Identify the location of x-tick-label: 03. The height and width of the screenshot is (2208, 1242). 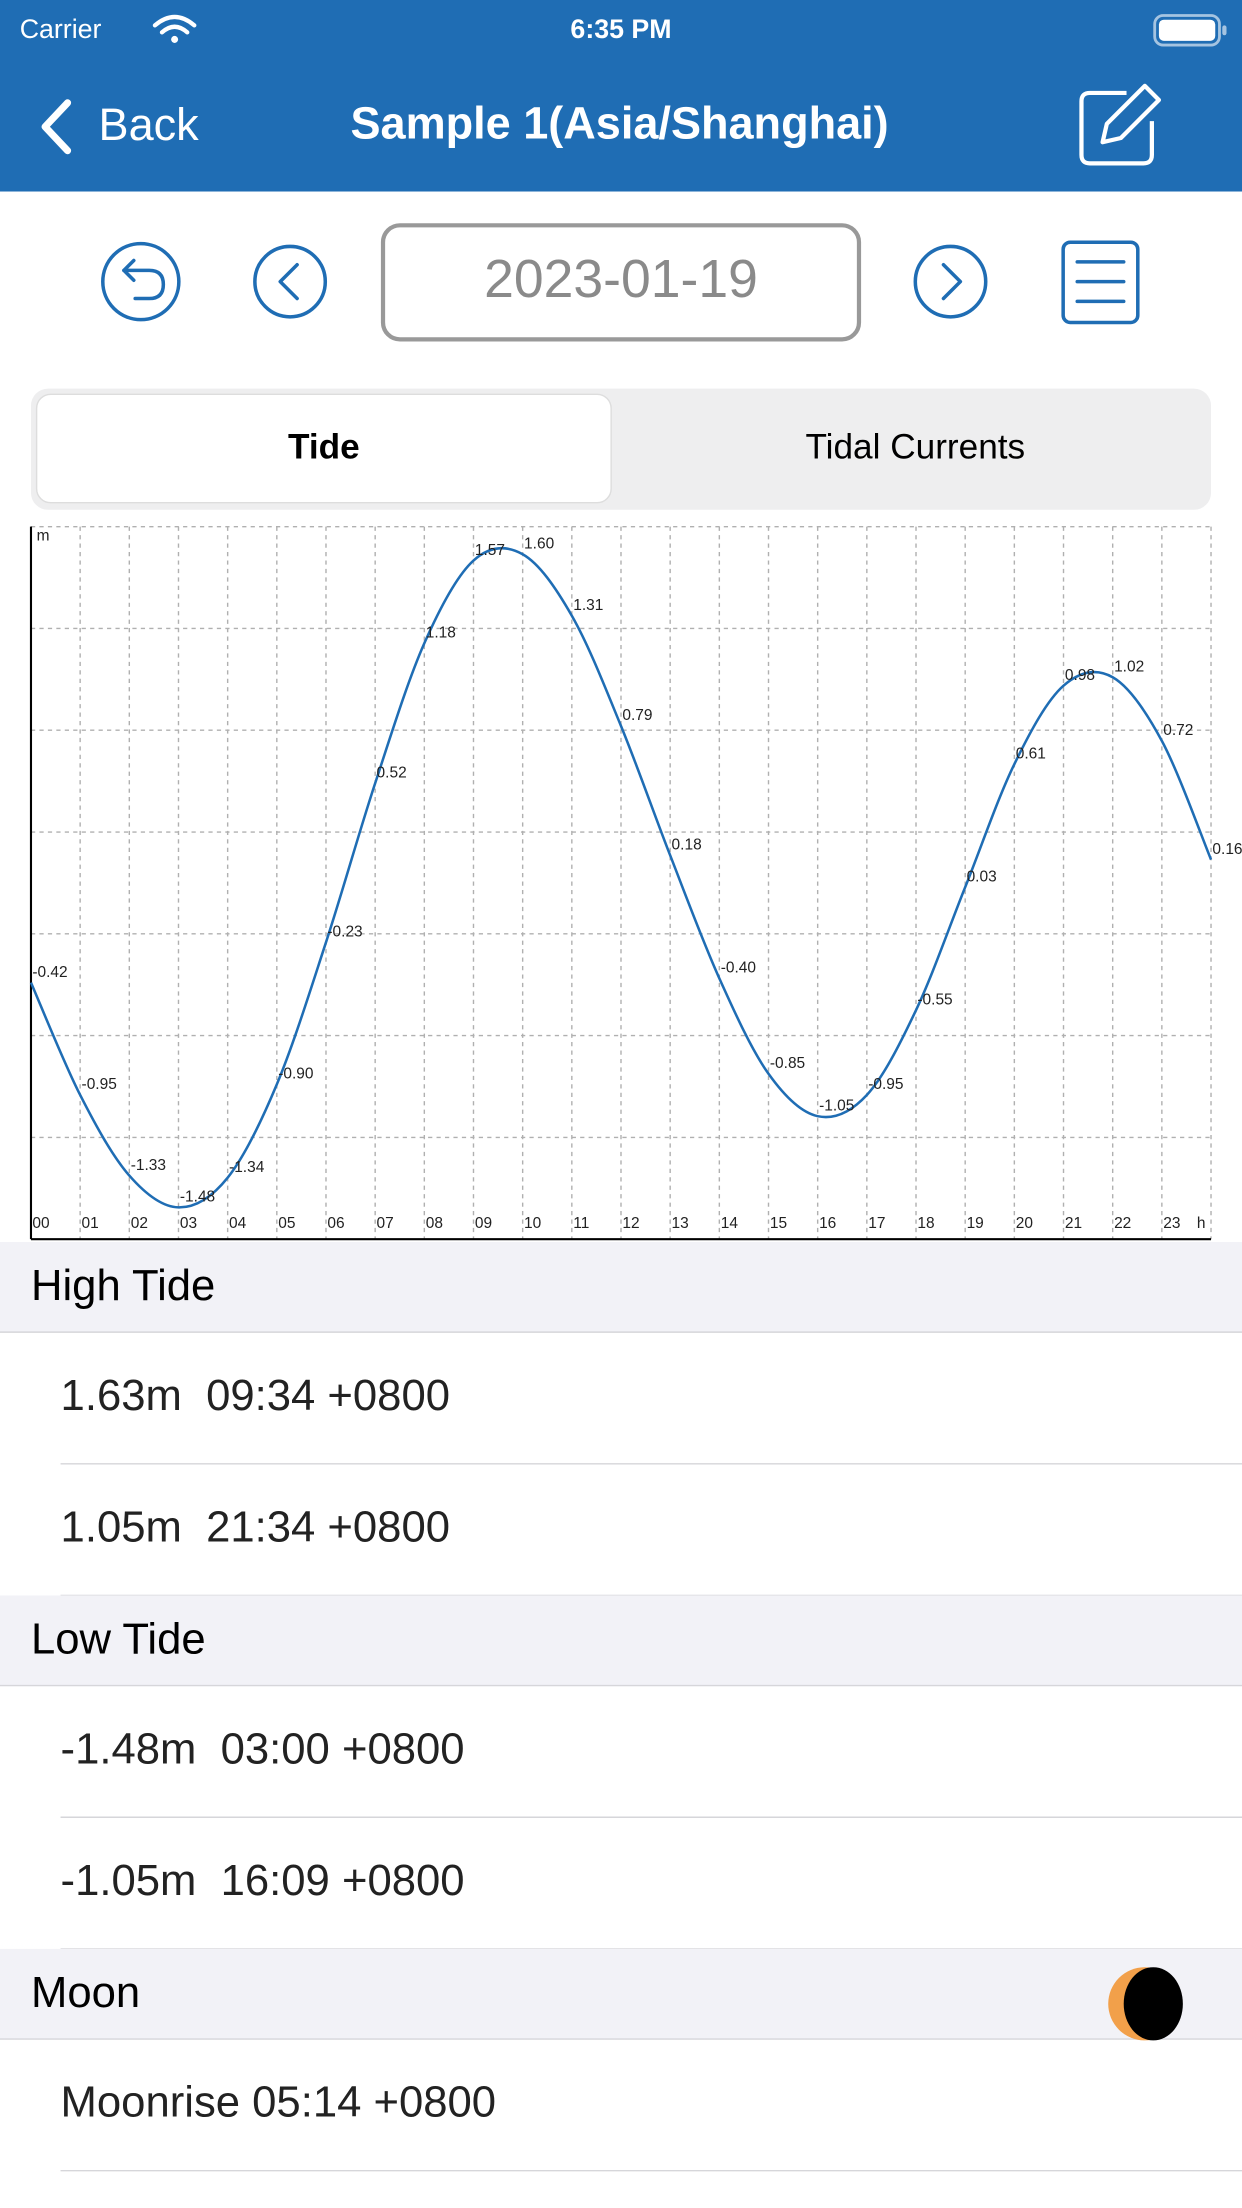
(188, 1223).